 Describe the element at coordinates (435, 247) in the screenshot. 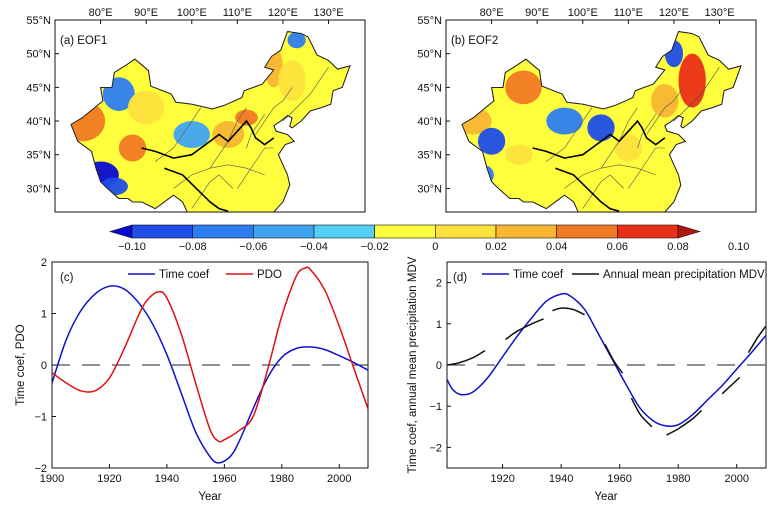

I see `colorbar-label: 0` at that location.